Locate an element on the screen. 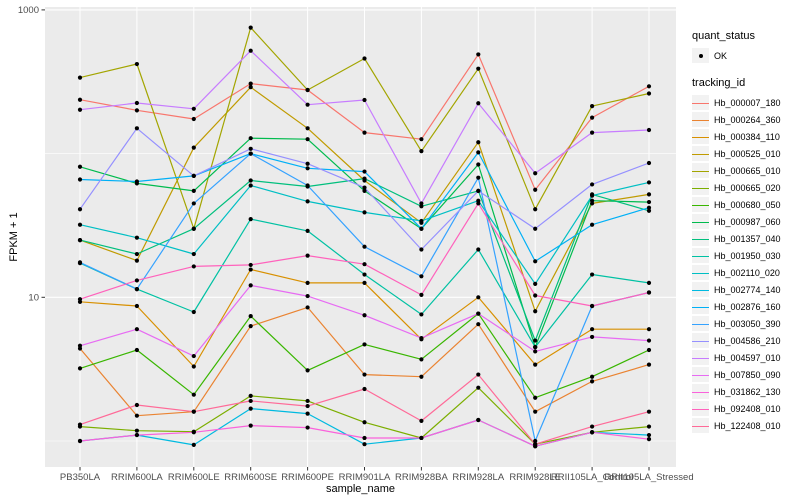  x-tick-label: RRIM901LA is located at coordinates (365, 477).